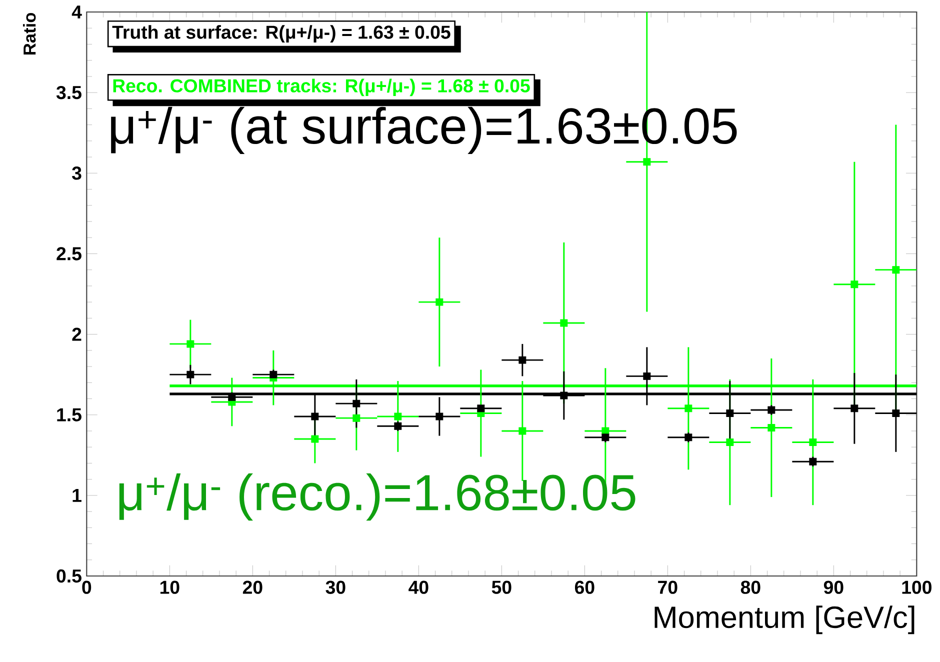 The width and height of the screenshot is (940, 662). I want to click on y-tick-label: 0.5, so click(69, 576).